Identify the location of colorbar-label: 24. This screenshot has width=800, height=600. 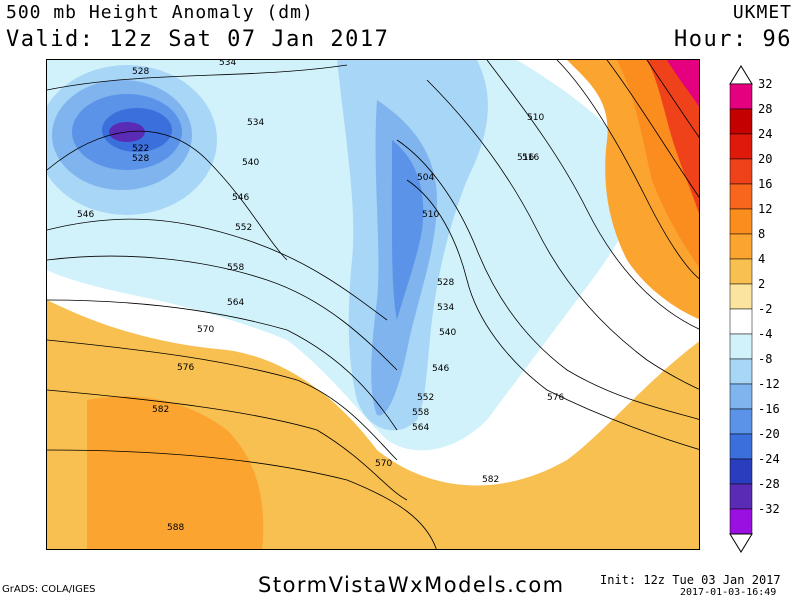
(765, 134).